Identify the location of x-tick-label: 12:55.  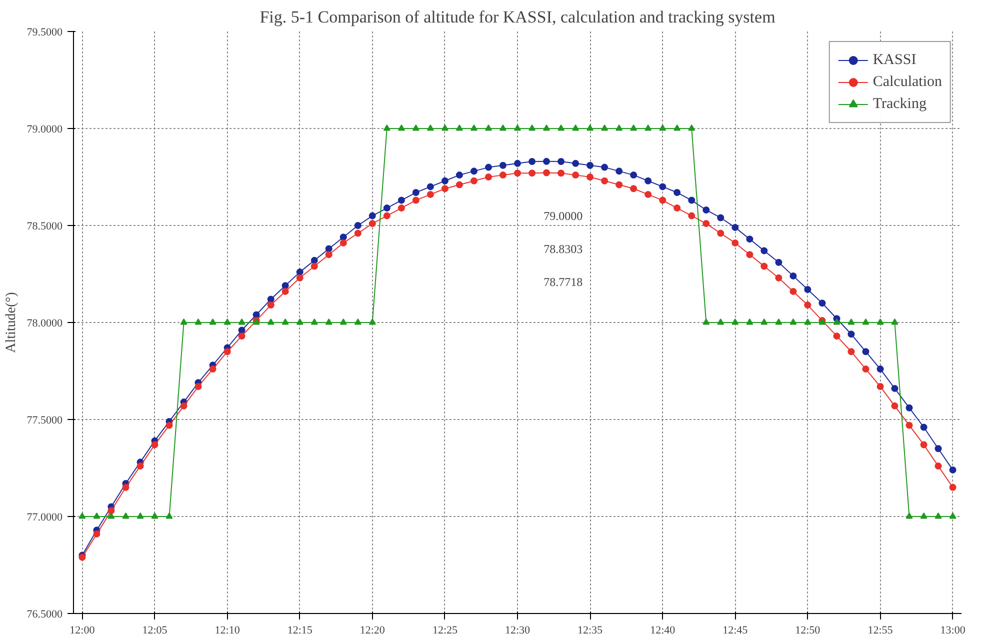
(881, 630).